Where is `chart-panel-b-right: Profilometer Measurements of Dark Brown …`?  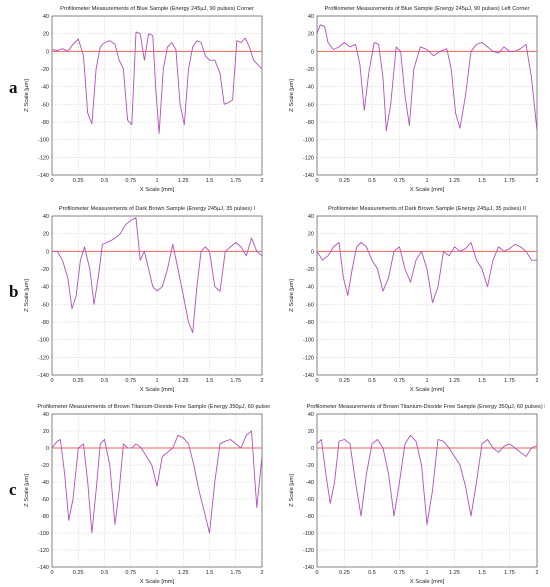
chart-panel-b-right: Profilometer Measurements of Dark Brown … is located at coordinates (414, 299).